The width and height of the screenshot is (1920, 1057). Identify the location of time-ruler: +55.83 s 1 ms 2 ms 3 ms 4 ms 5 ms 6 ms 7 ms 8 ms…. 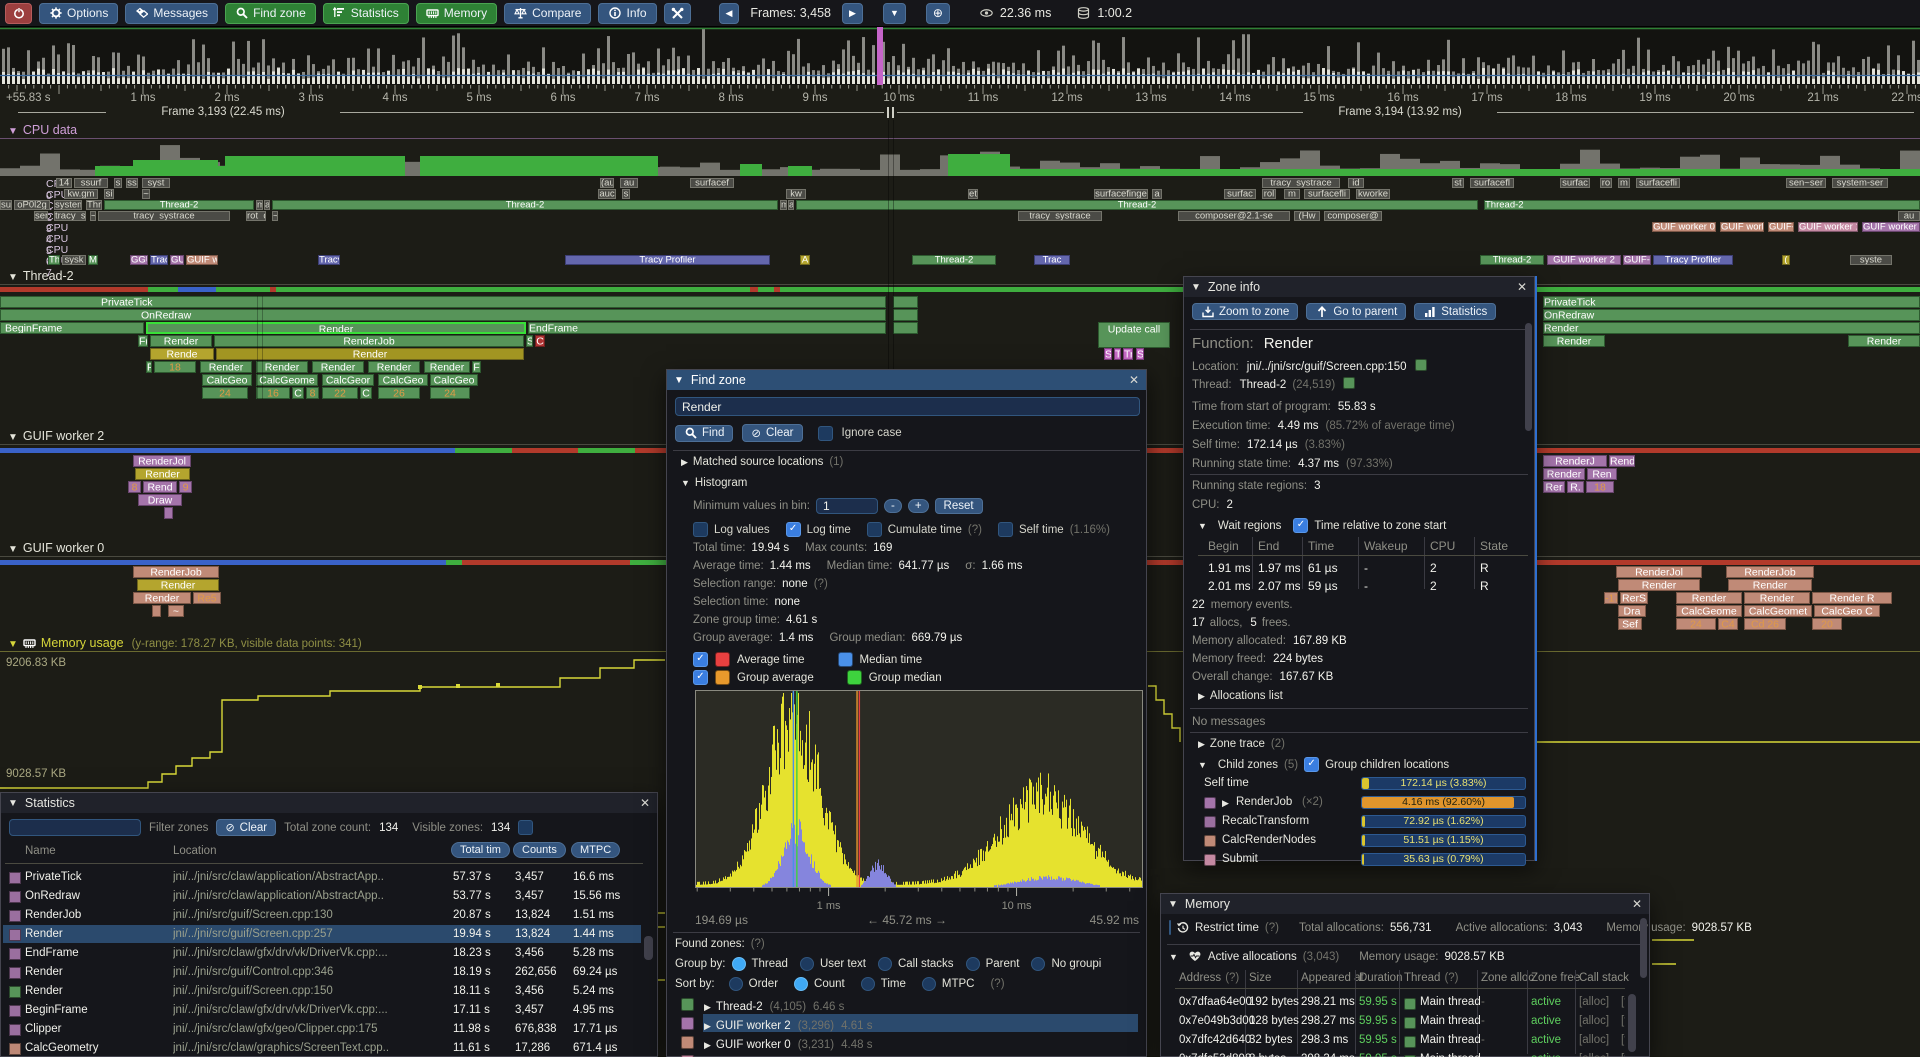
(960, 95).